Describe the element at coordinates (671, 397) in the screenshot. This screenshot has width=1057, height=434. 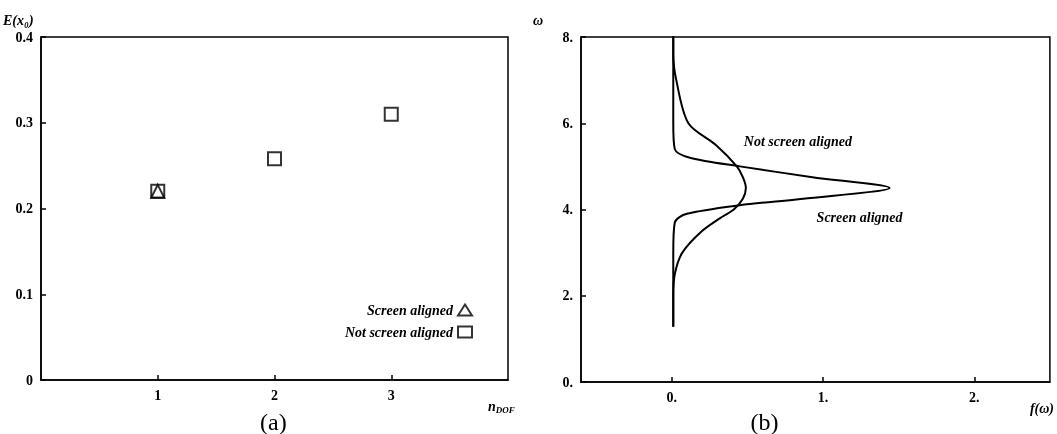
I see `x-tick-label: 0.` at that location.